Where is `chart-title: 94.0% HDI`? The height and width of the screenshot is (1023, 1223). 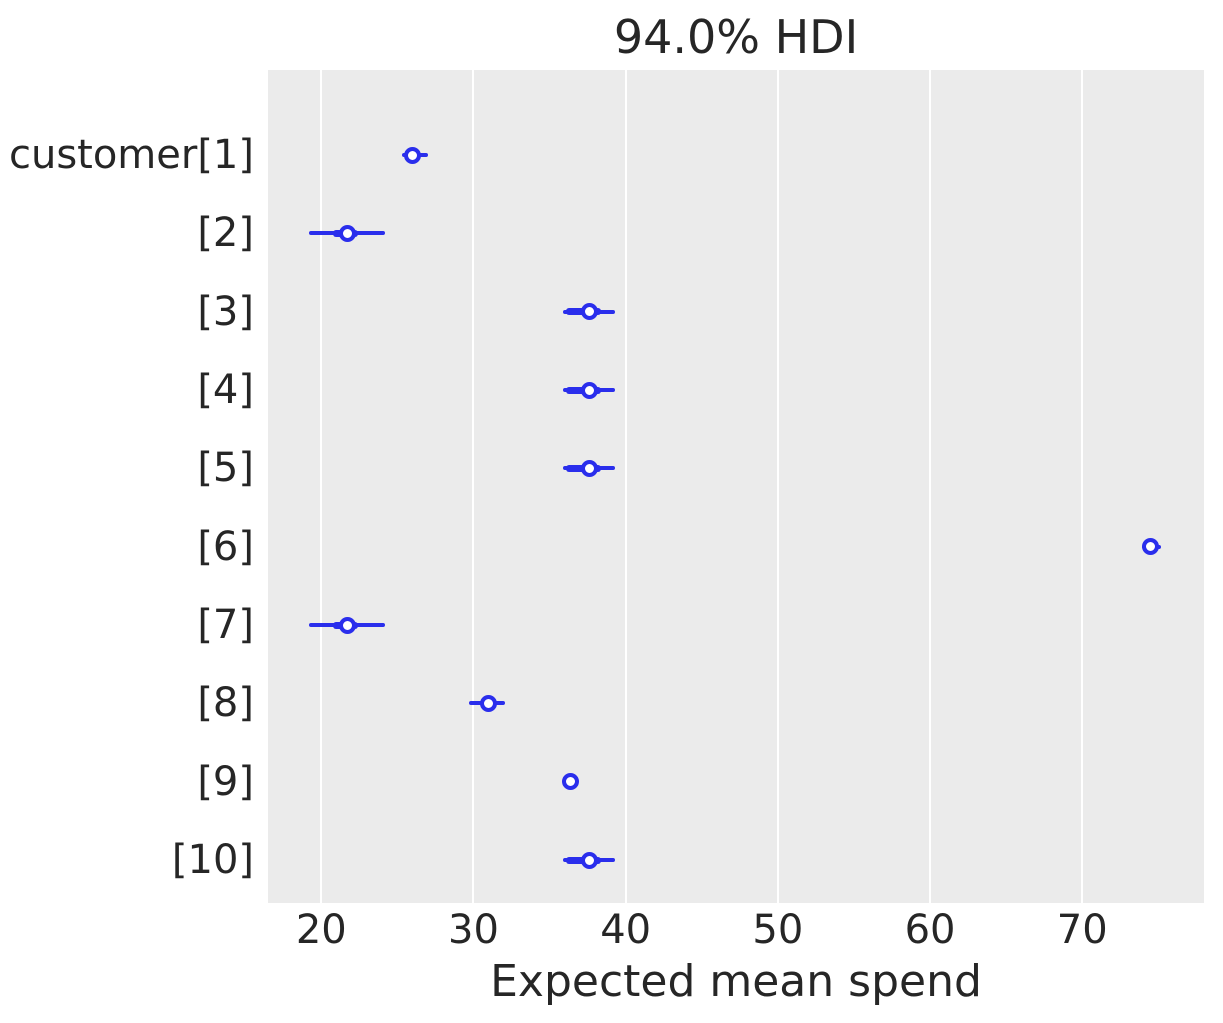 chart-title: 94.0% HDI is located at coordinates (736, 37).